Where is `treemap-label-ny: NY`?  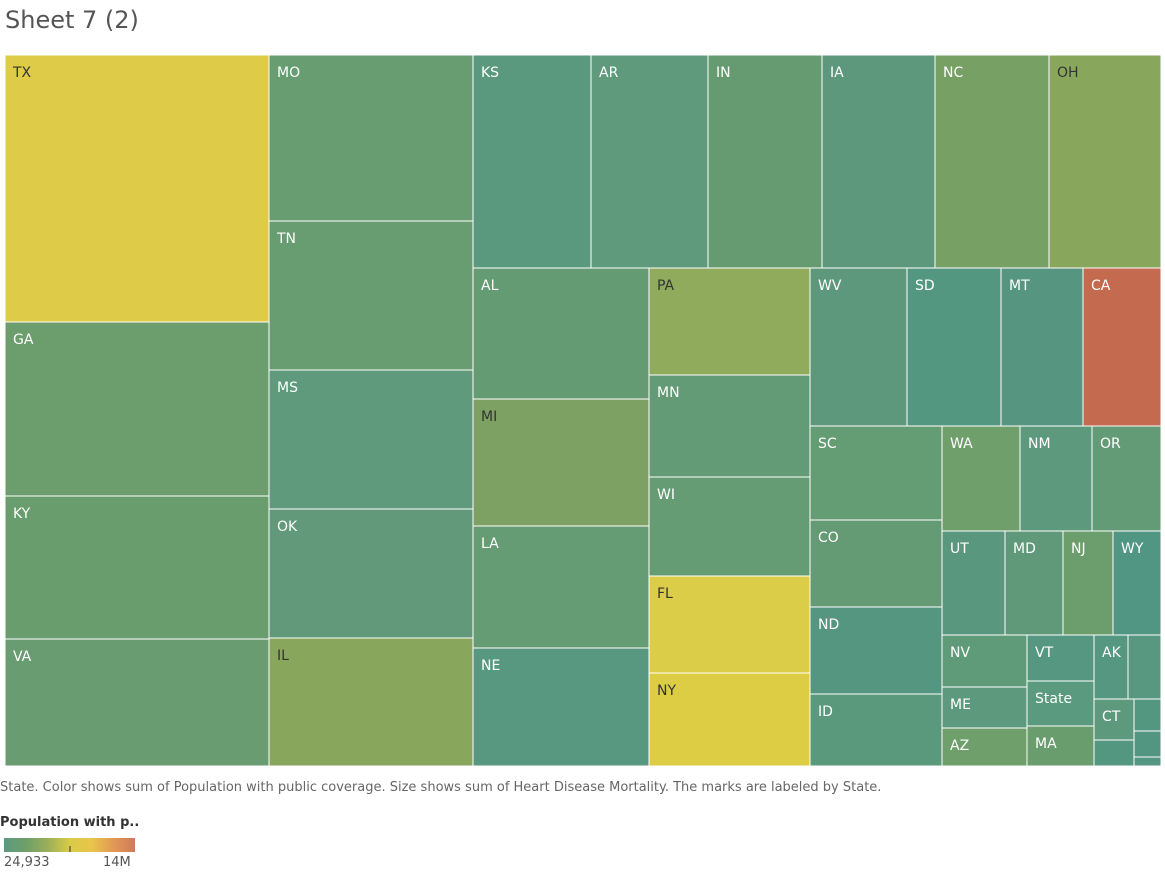
treemap-label-ny: NY is located at coordinates (666, 691).